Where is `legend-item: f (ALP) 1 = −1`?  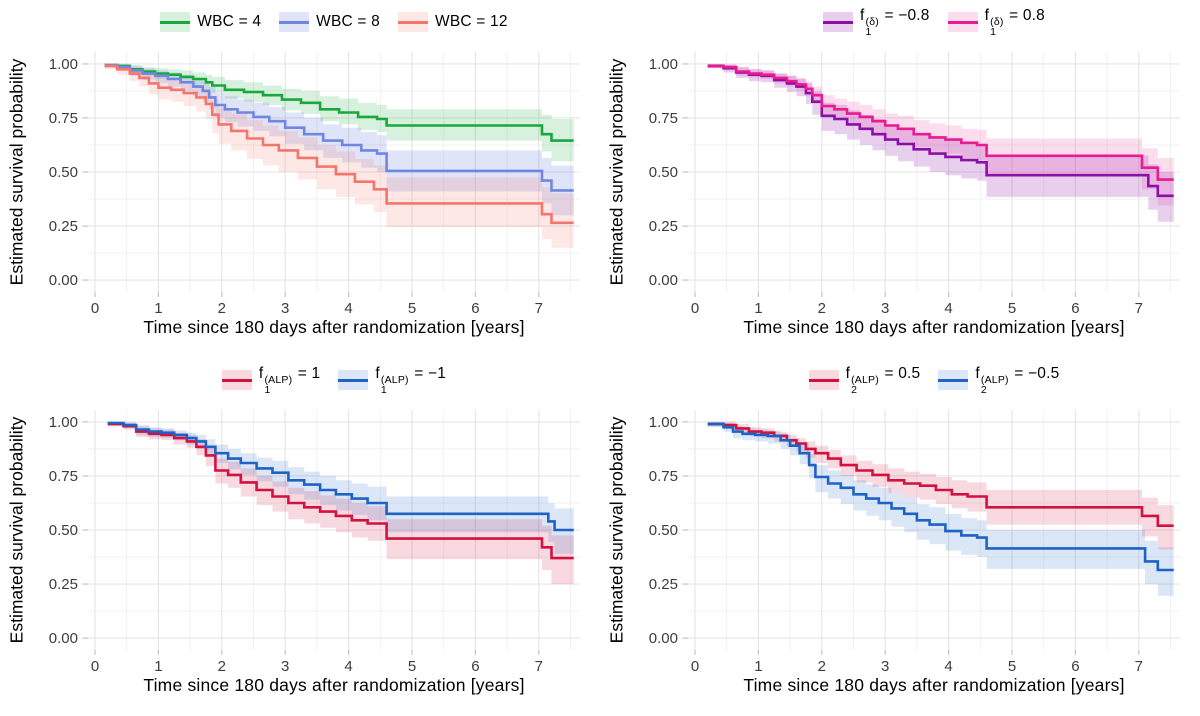 legend-item: f (ALP) 1 = −1 is located at coordinates (392, 380).